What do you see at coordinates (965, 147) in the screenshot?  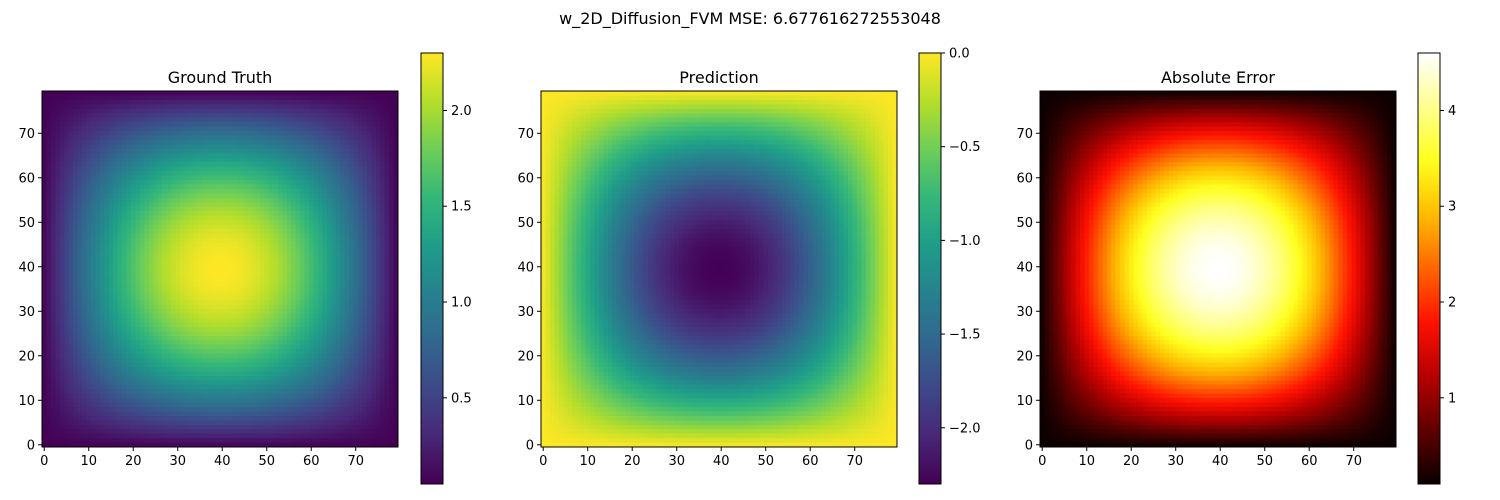 I see `colorbar-tick-label: −0.5` at bounding box center [965, 147].